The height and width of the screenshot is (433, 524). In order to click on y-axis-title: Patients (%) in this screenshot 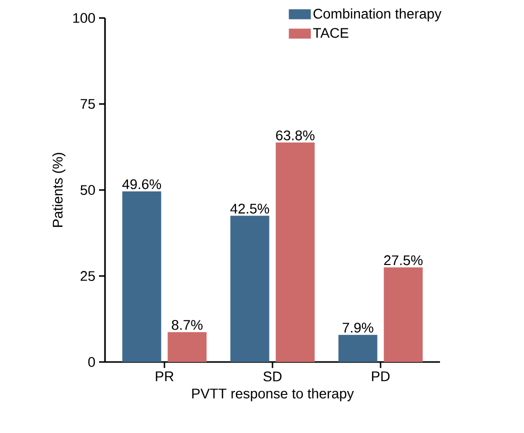, I will do `click(59, 189)`.